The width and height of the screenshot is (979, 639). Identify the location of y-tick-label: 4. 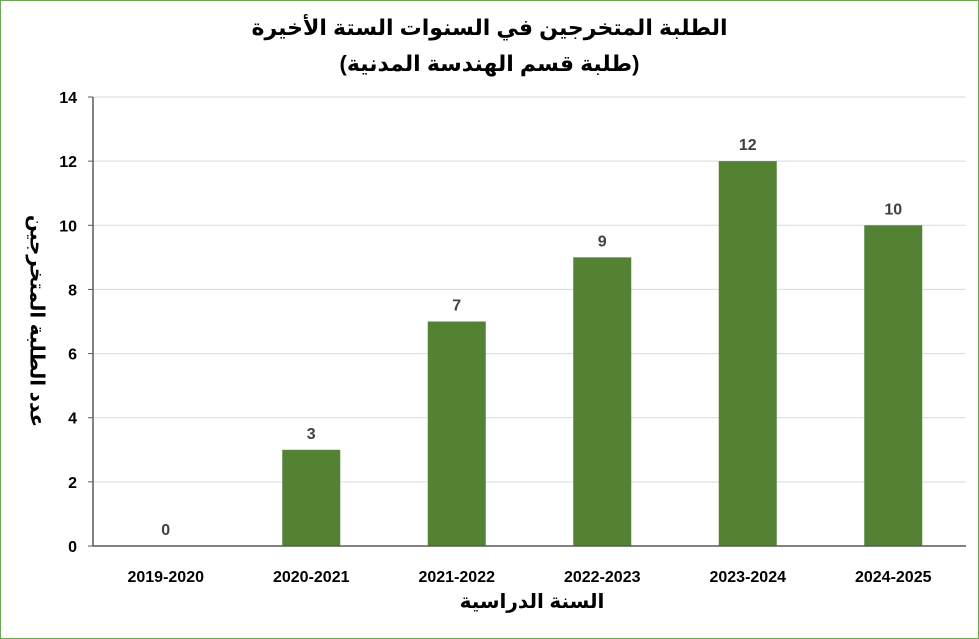
(72, 419).